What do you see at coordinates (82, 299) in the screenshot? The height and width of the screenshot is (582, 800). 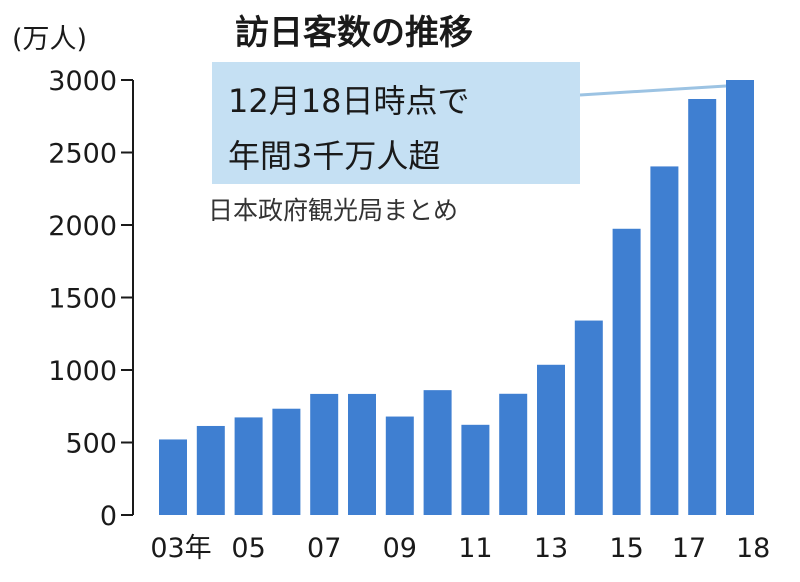 I see `y-tick-label: 1500` at bounding box center [82, 299].